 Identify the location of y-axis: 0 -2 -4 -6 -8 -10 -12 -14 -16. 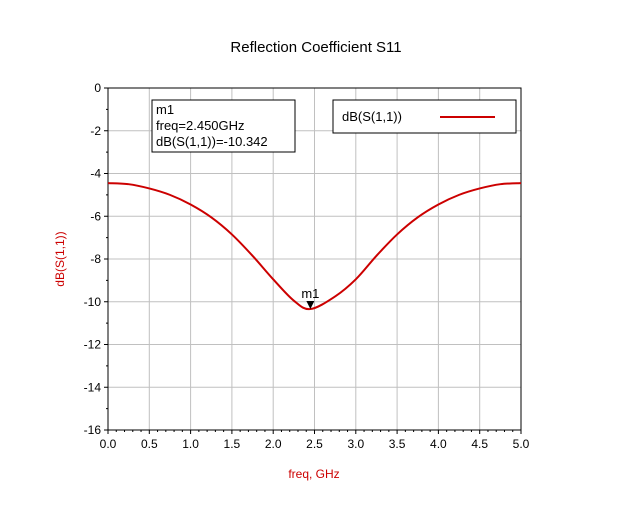
(96, 259).